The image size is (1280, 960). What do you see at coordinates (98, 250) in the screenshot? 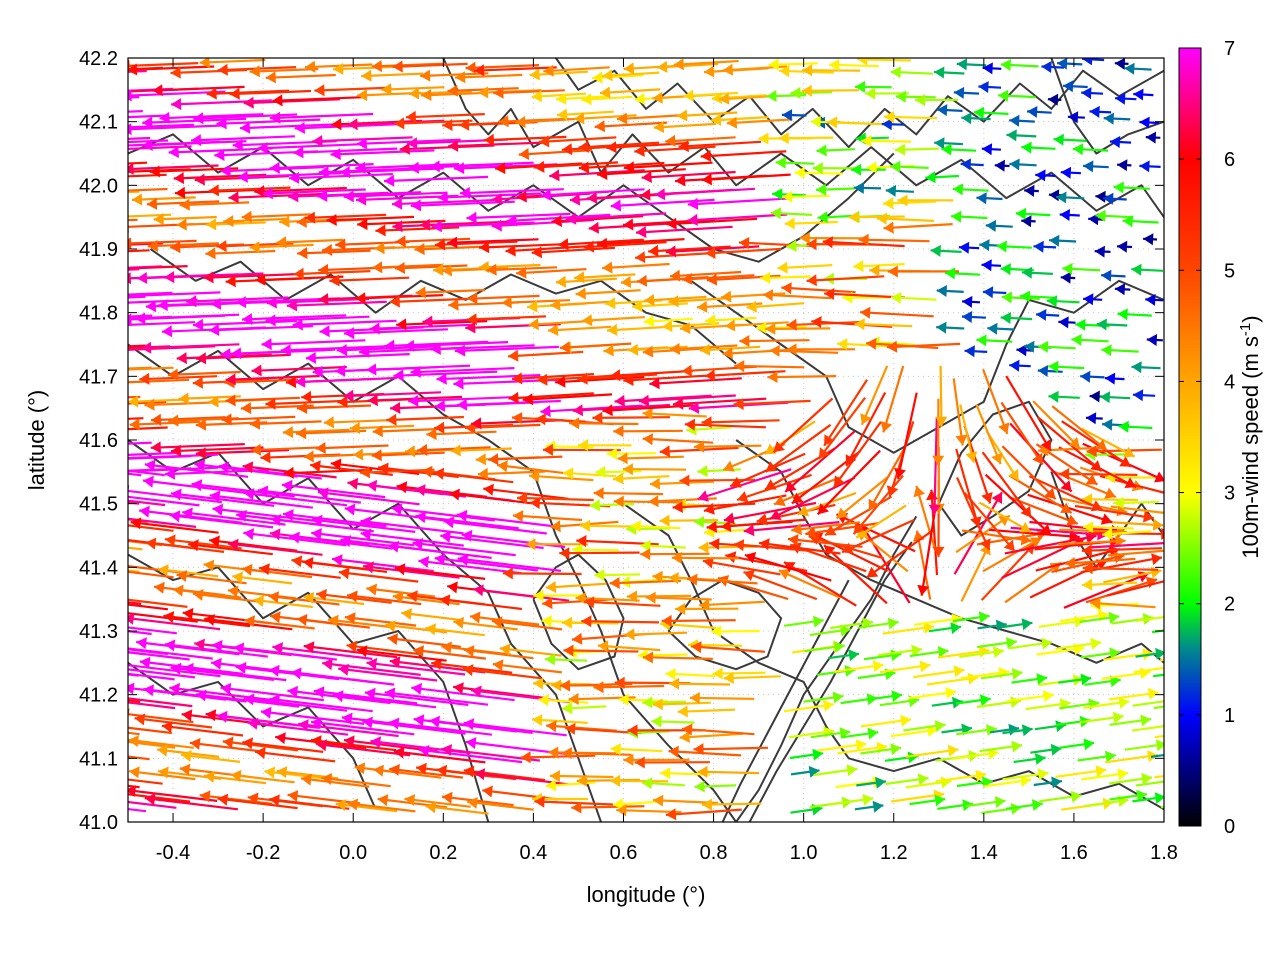
I see `y-tick-label: 41.9` at bounding box center [98, 250].